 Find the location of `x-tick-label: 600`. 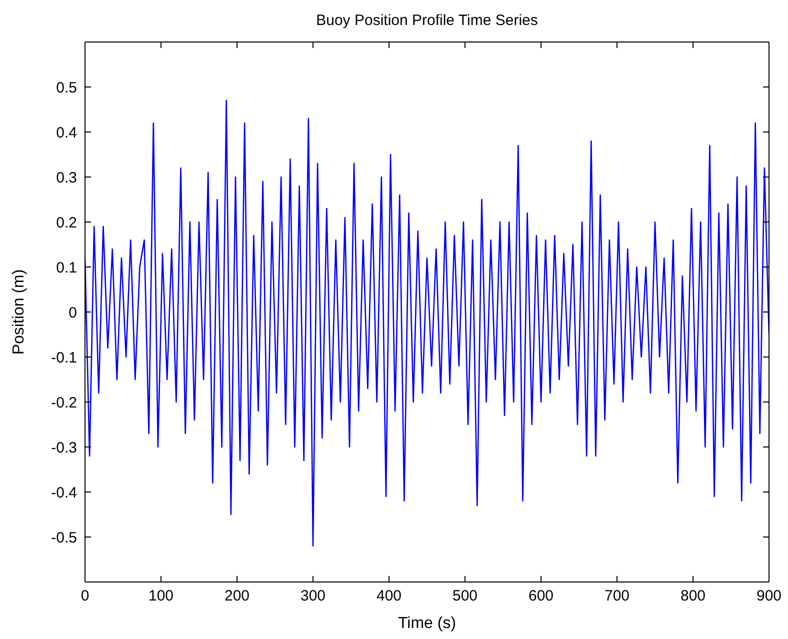

x-tick-label: 600 is located at coordinates (541, 596).